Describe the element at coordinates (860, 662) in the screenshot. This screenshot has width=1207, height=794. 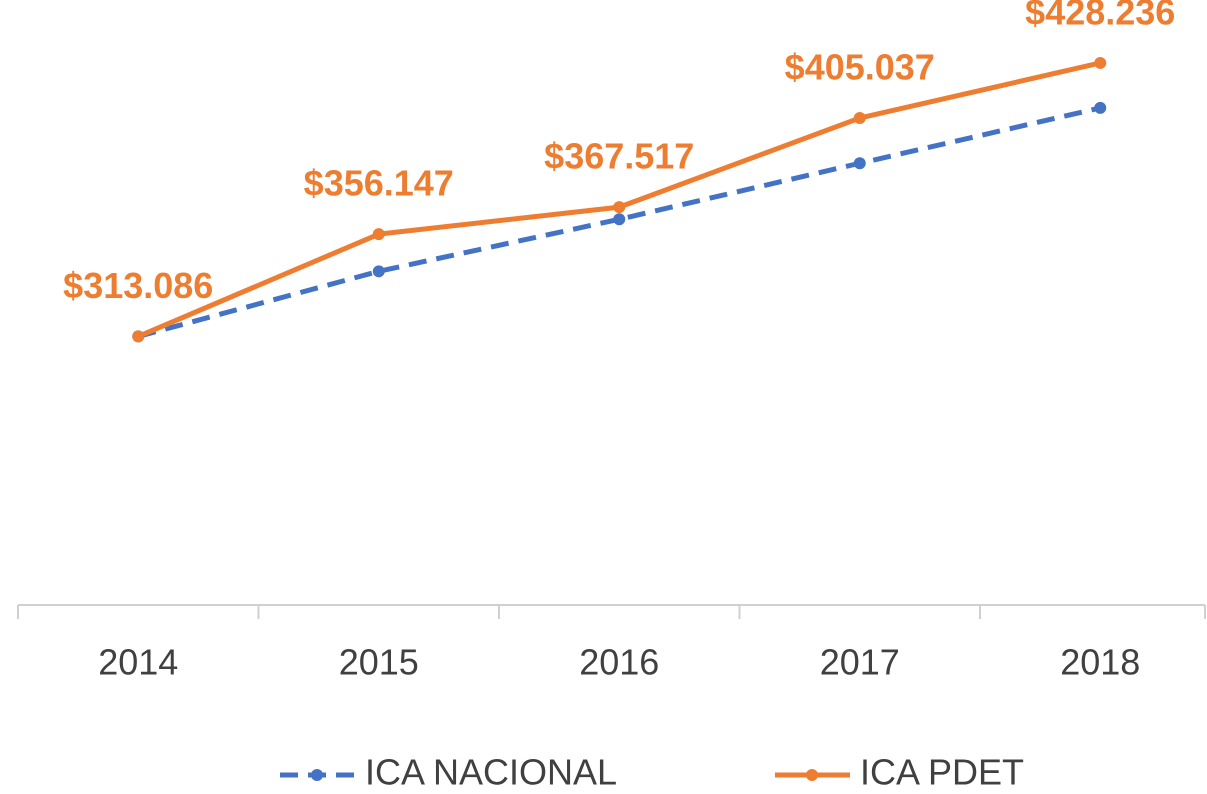
I see `x-tick-label: 2017` at that location.